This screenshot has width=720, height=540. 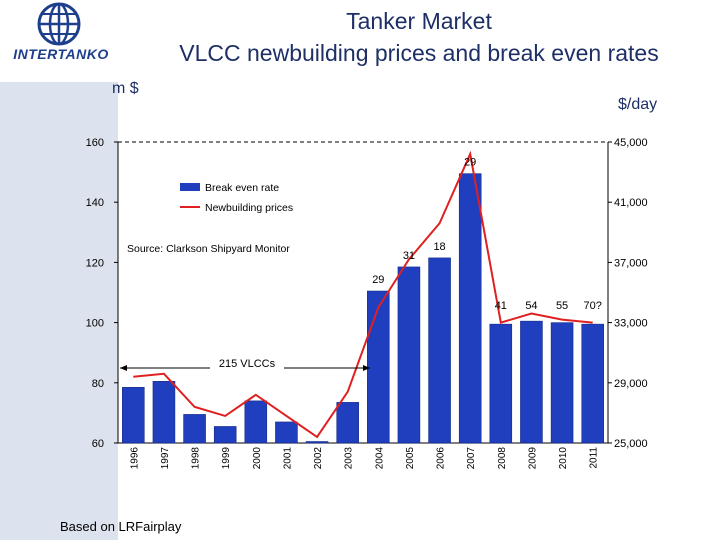 What do you see at coordinates (531, 306) in the screenshot?
I see `bar-annotation-label: 54` at bounding box center [531, 306].